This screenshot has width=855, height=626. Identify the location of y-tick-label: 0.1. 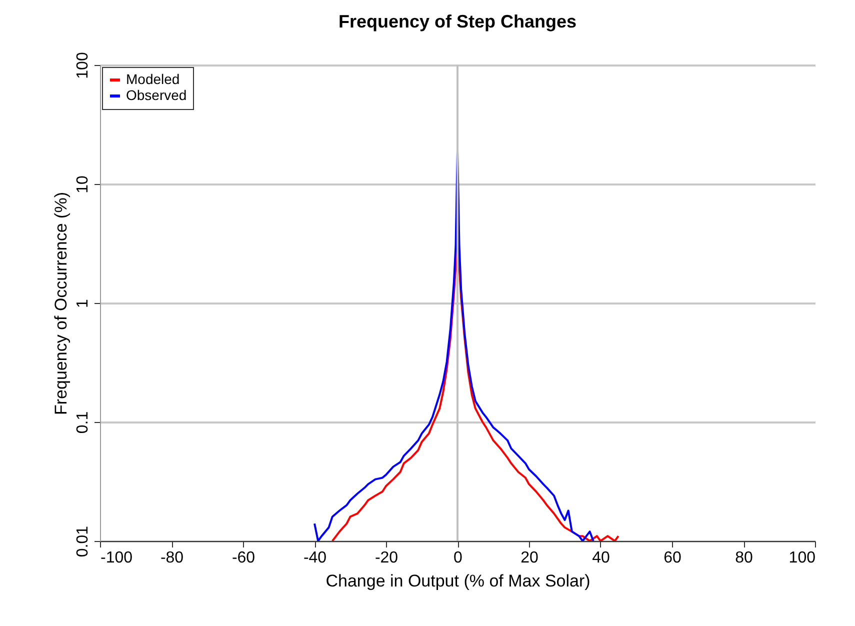
(83, 422).